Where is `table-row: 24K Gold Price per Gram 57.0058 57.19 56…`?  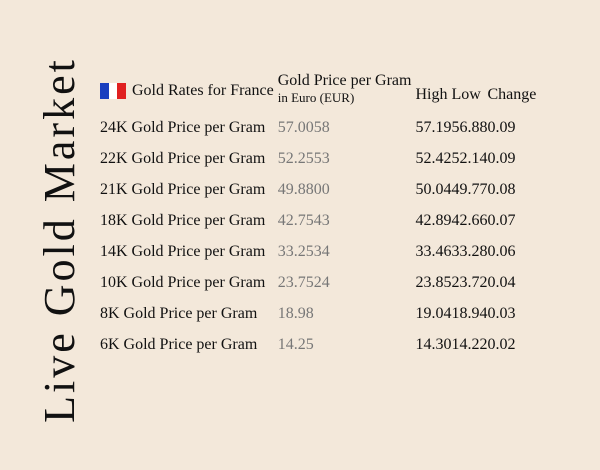
table-row: 24K Gold Price per Gram 57.0058 57.19 56… is located at coordinates (320, 127).